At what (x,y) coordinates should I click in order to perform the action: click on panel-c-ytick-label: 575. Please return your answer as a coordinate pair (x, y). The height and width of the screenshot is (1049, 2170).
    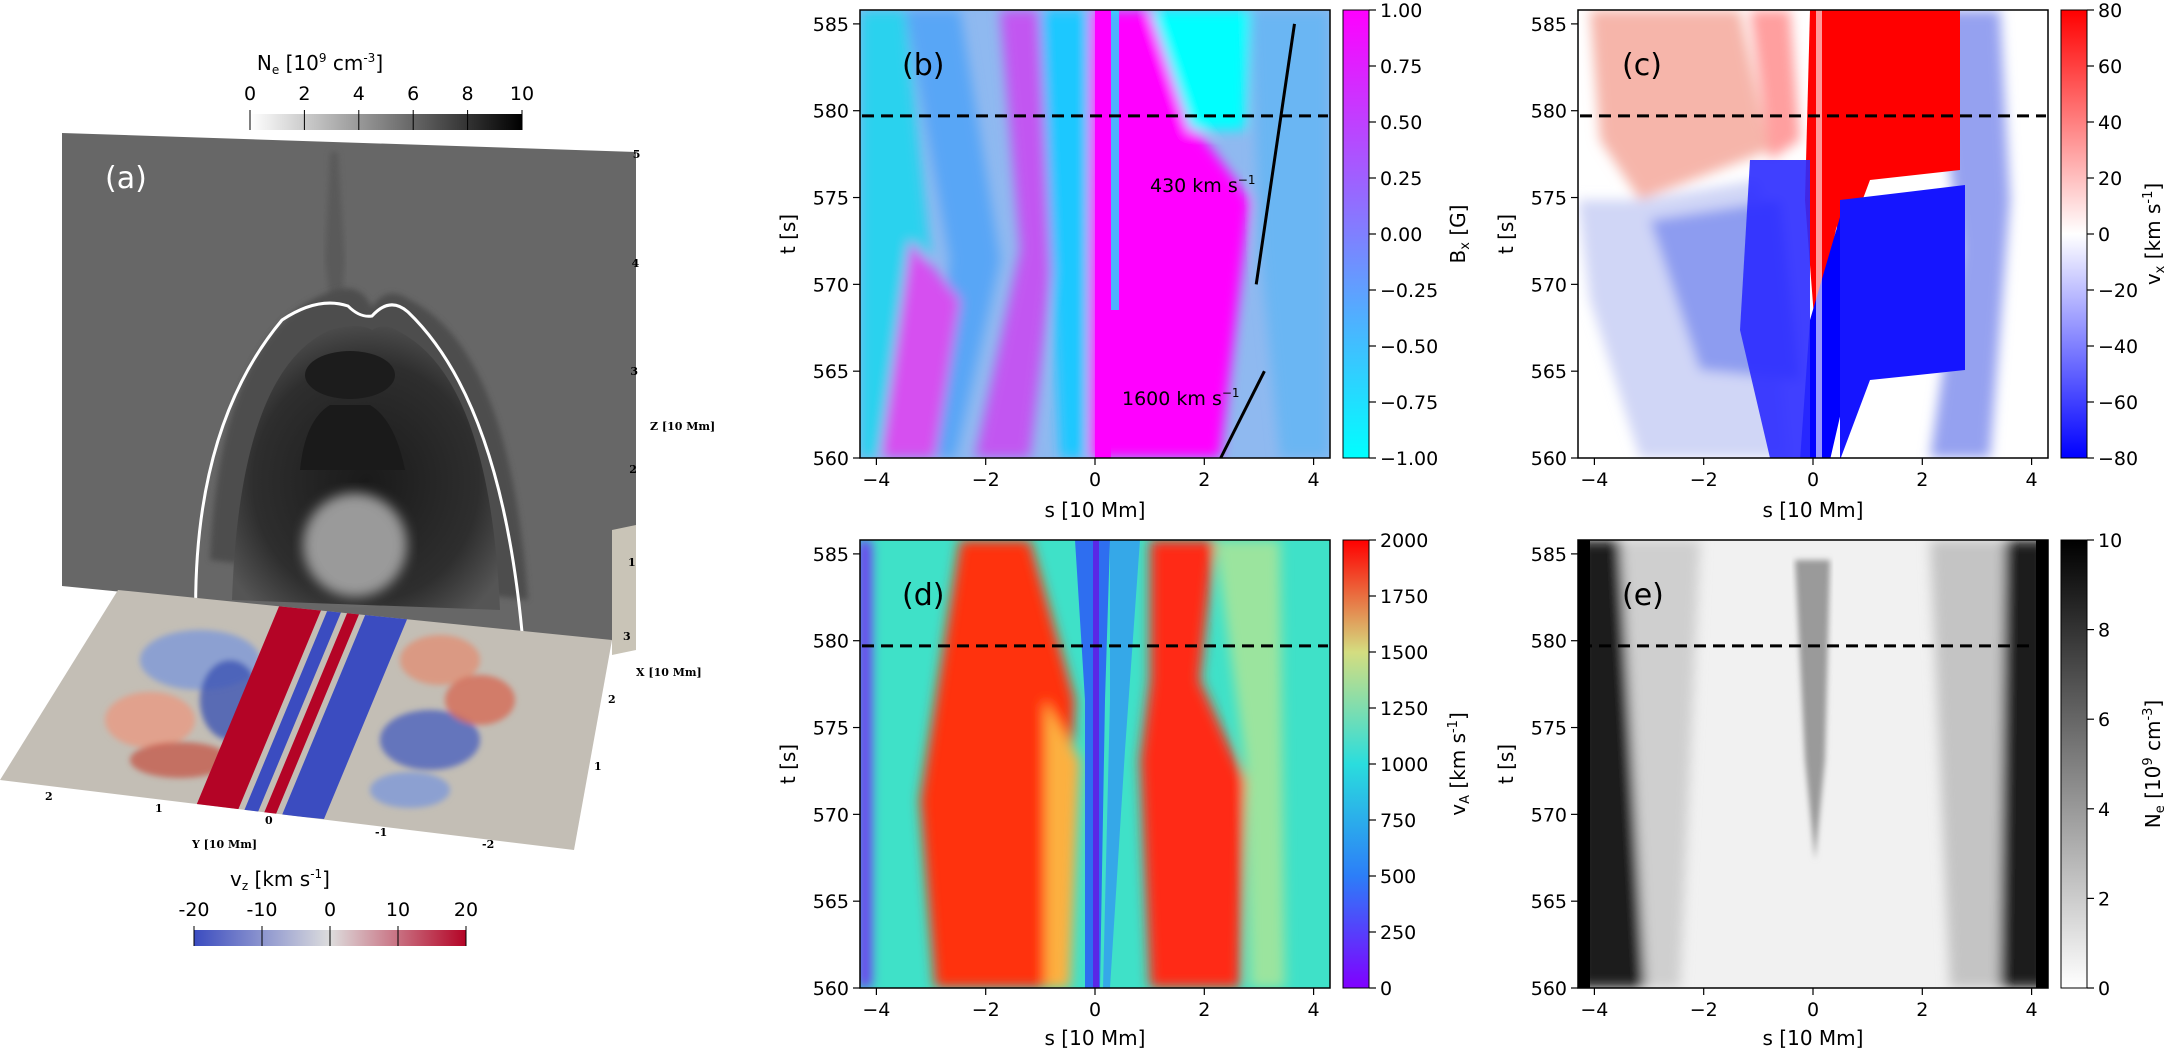
    Looking at the image, I should click on (1549, 199).